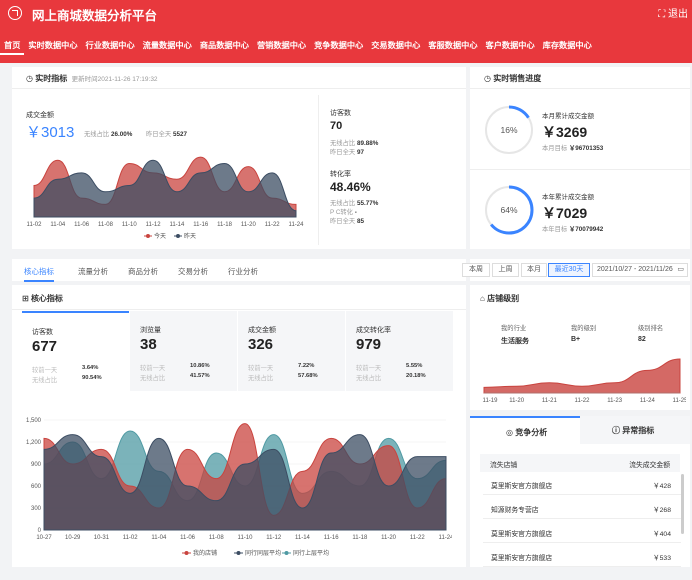 The width and height of the screenshot is (692, 580). I want to click on x-tick-label: 11-23, so click(615, 401).